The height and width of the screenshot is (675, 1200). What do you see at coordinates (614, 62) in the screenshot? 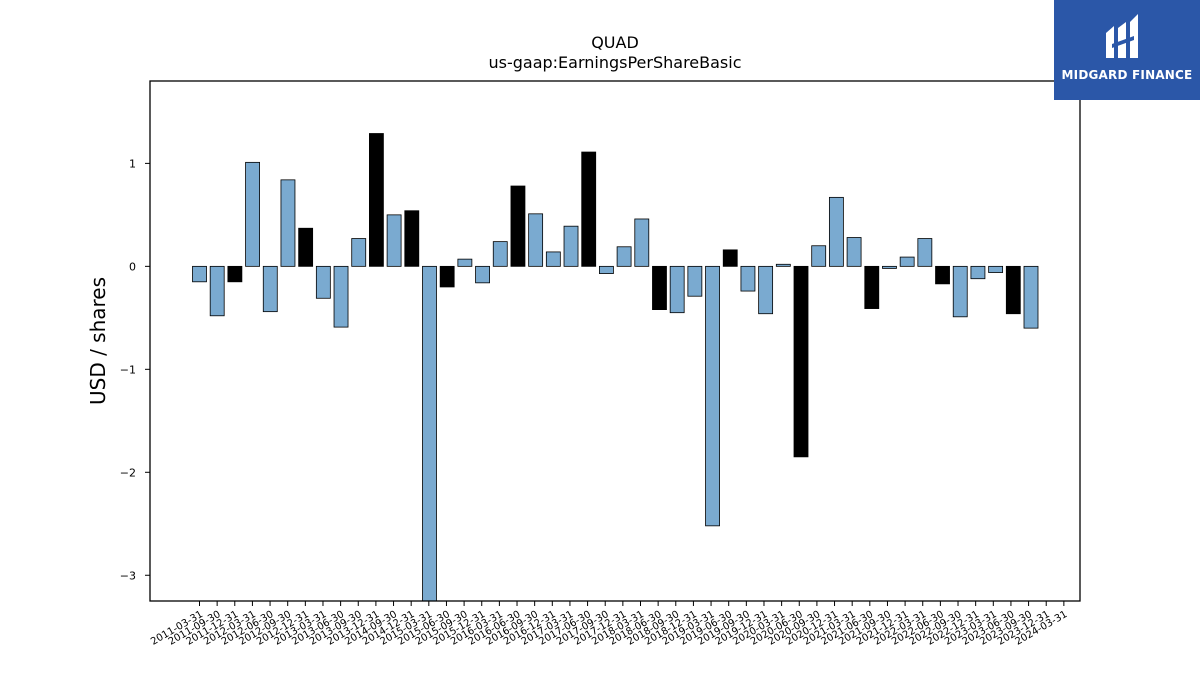
I see `chart-subtitle: us-gaap:EarningsPerShareBasic` at bounding box center [614, 62].